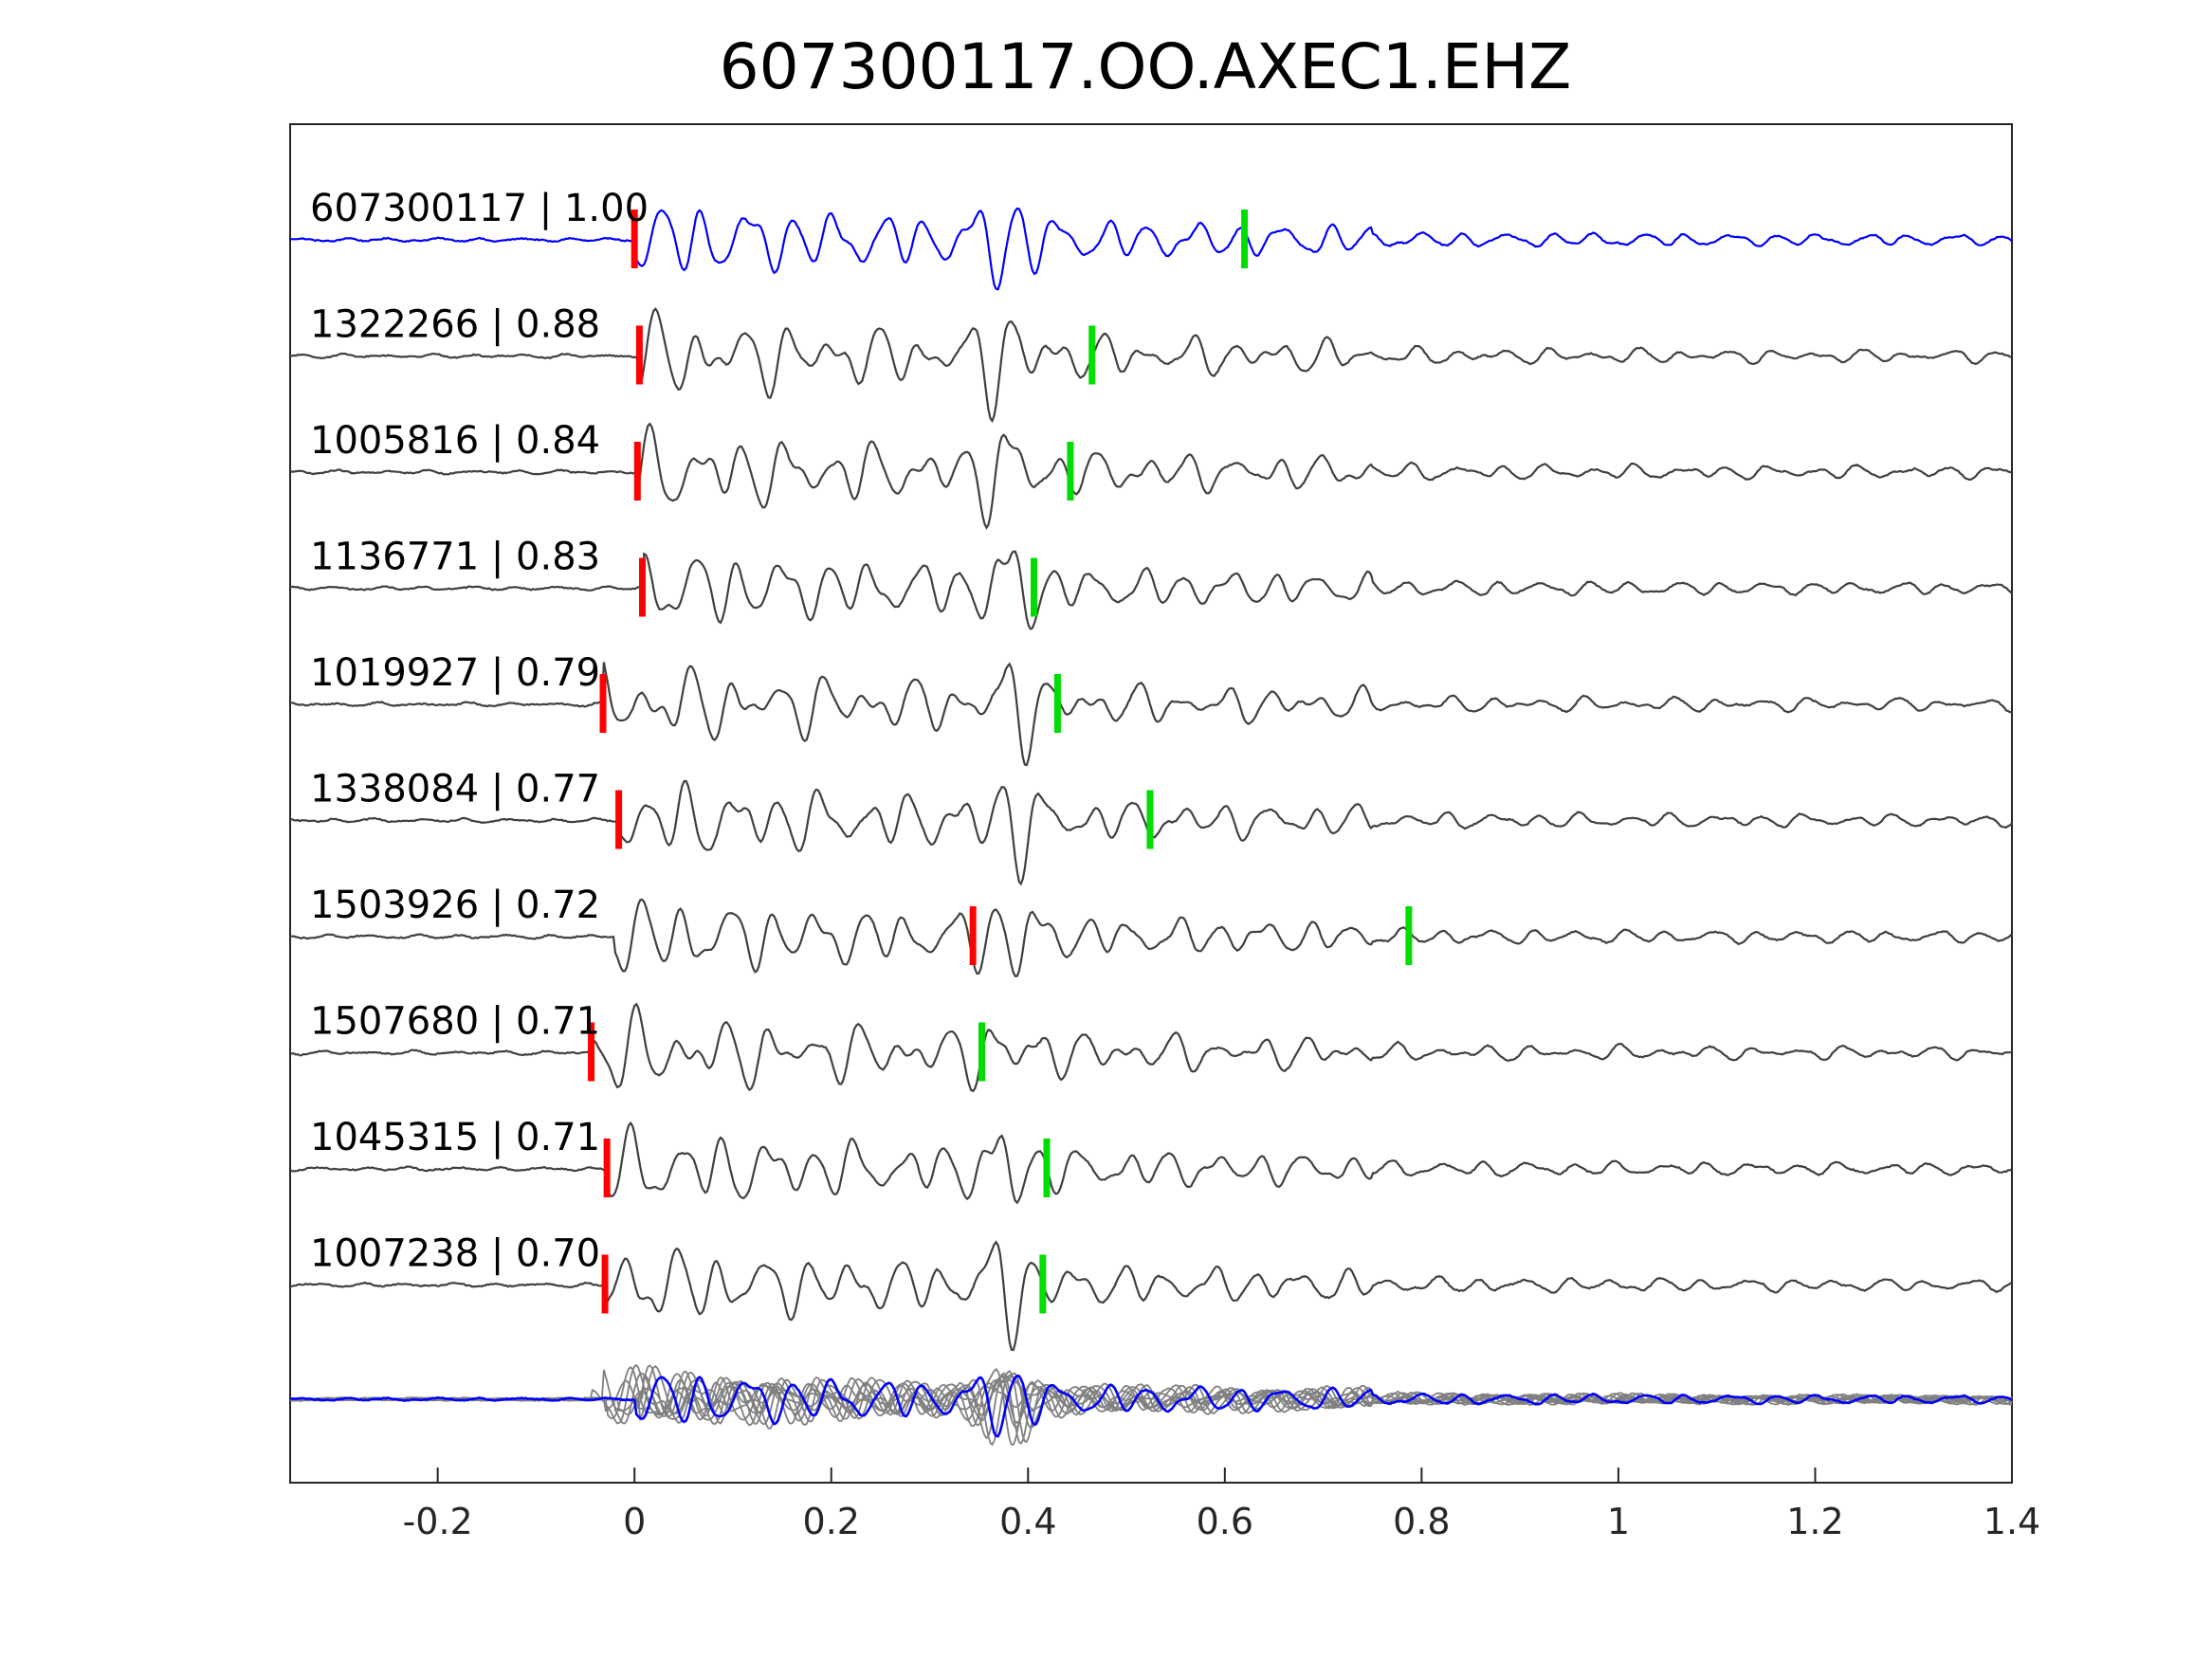 Image resolution: width=2212 pixels, height=1659 pixels. What do you see at coordinates (455, 673) in the screenshot?
I see `trace-label-1019927: 1019927 | 0.79` at bounding box center [455, 673].